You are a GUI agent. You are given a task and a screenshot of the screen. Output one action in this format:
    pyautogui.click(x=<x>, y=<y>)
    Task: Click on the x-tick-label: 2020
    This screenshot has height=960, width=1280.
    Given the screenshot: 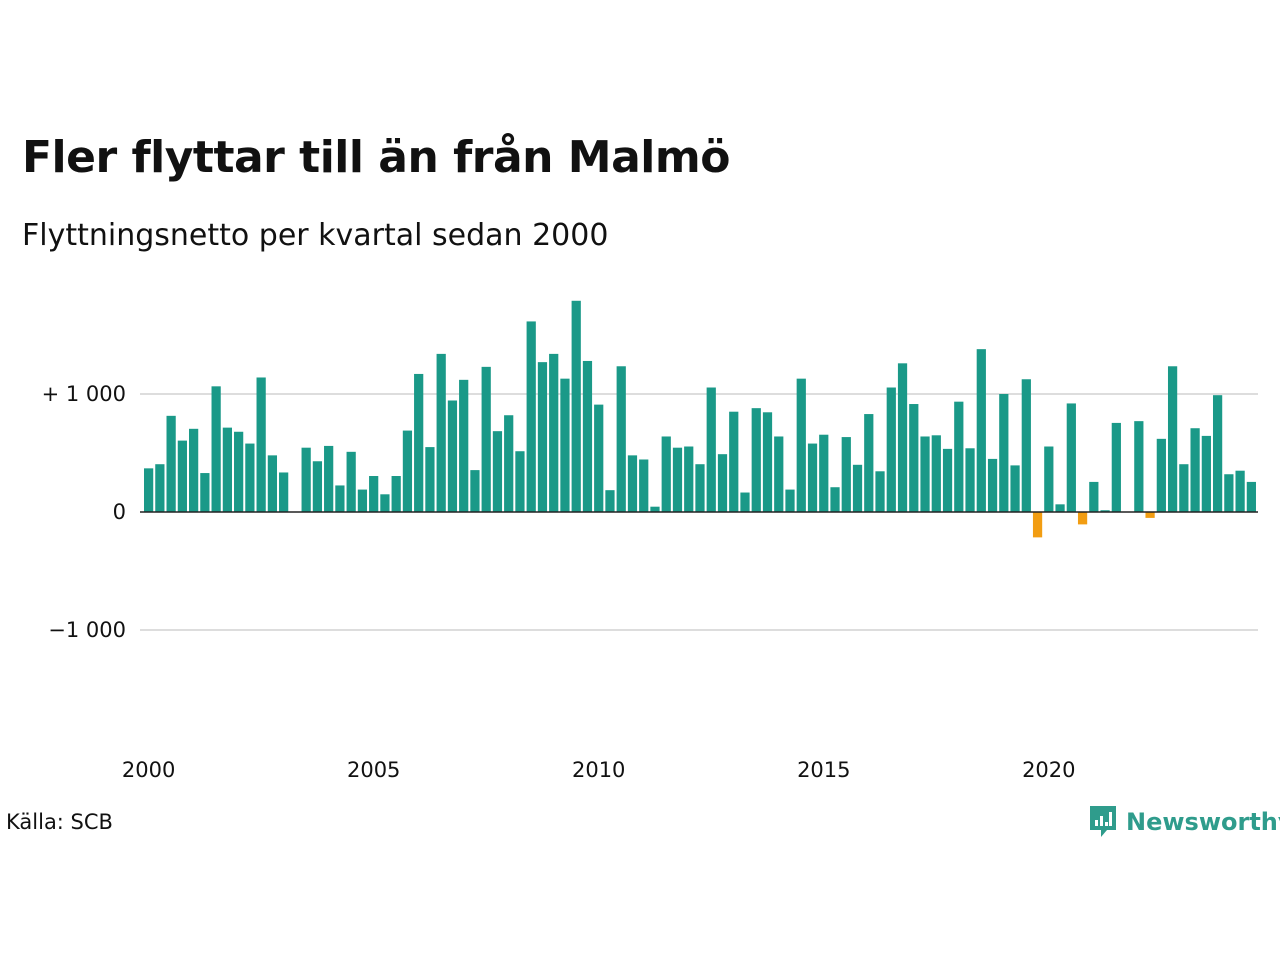 What is the action you would take?
    pyautogui.click(x=1048, y=770)
    